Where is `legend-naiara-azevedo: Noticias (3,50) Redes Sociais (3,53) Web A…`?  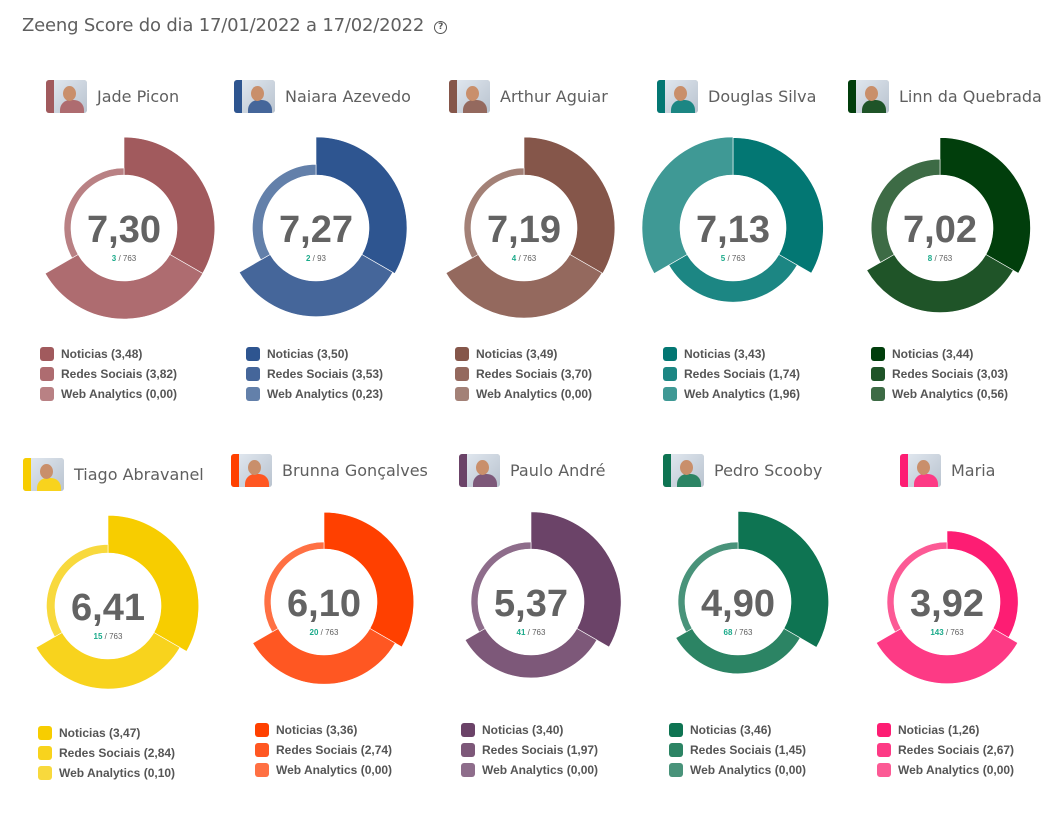 legend-naiara-azevedo: Noticias (3,50) Redes Sociais (3,53) Web A… is located at coordinates (314, 374).